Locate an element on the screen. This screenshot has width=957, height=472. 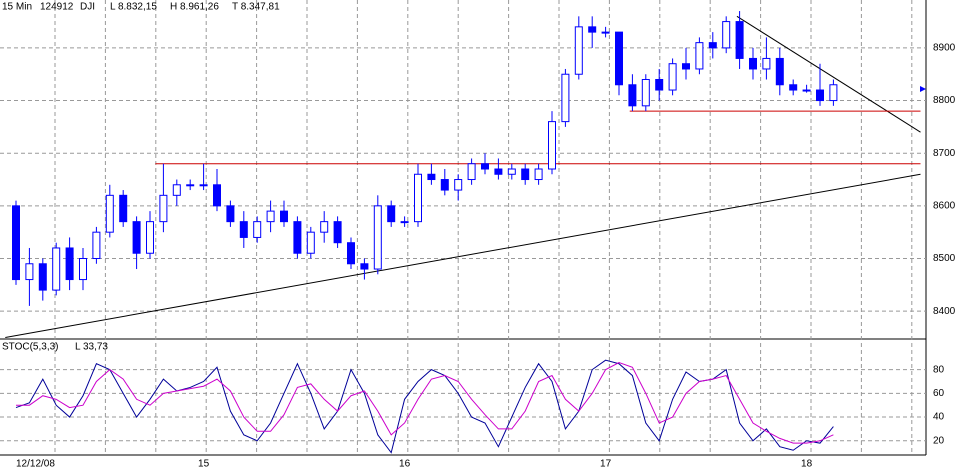
y-tick-label: 8400 is located at coordinates (944, 311).